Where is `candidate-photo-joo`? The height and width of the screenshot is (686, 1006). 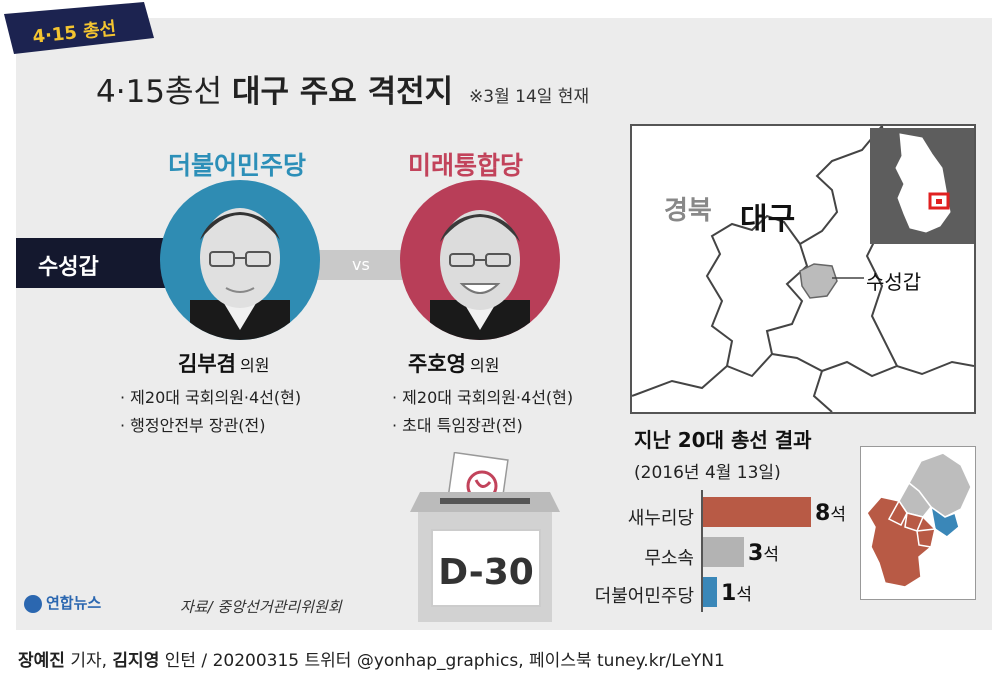 candidate-photo-joo is located at coordinates (480, 260).